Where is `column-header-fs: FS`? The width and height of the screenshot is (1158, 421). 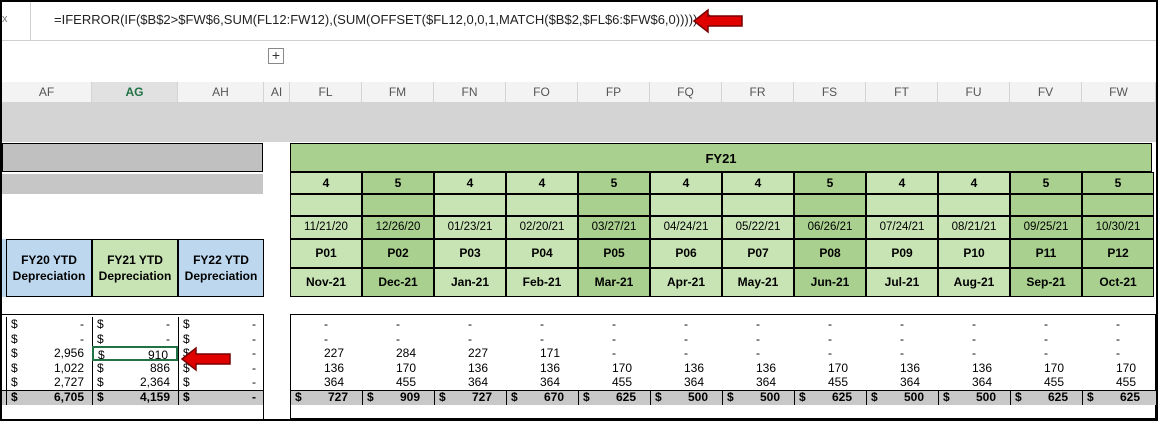 column-header-fs: FS is located at coordinates (830, 92).